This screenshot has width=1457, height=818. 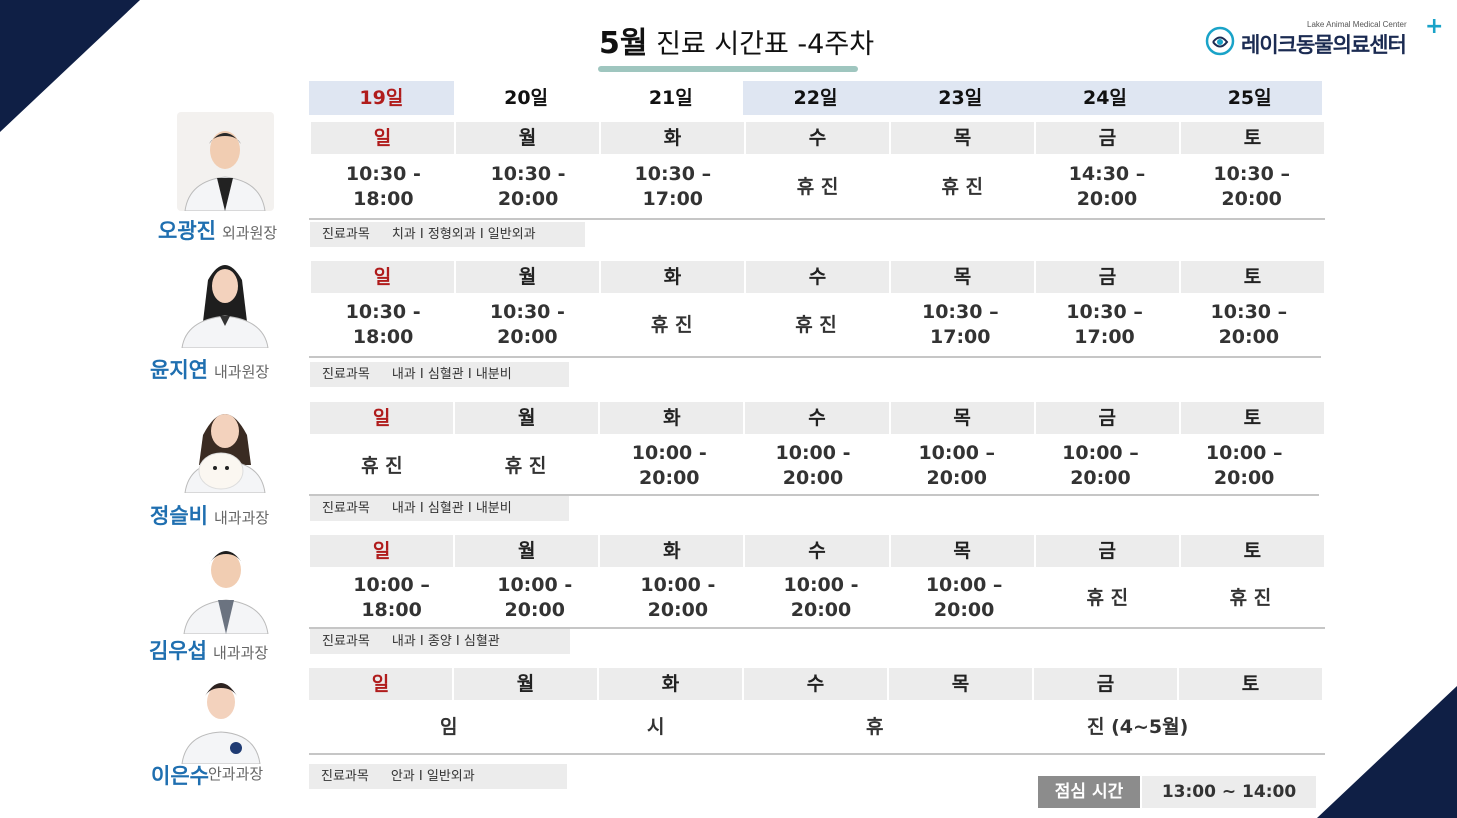 I want to click on hours-cell: 14:30 – 20:00, so click(x=1107, y=186).